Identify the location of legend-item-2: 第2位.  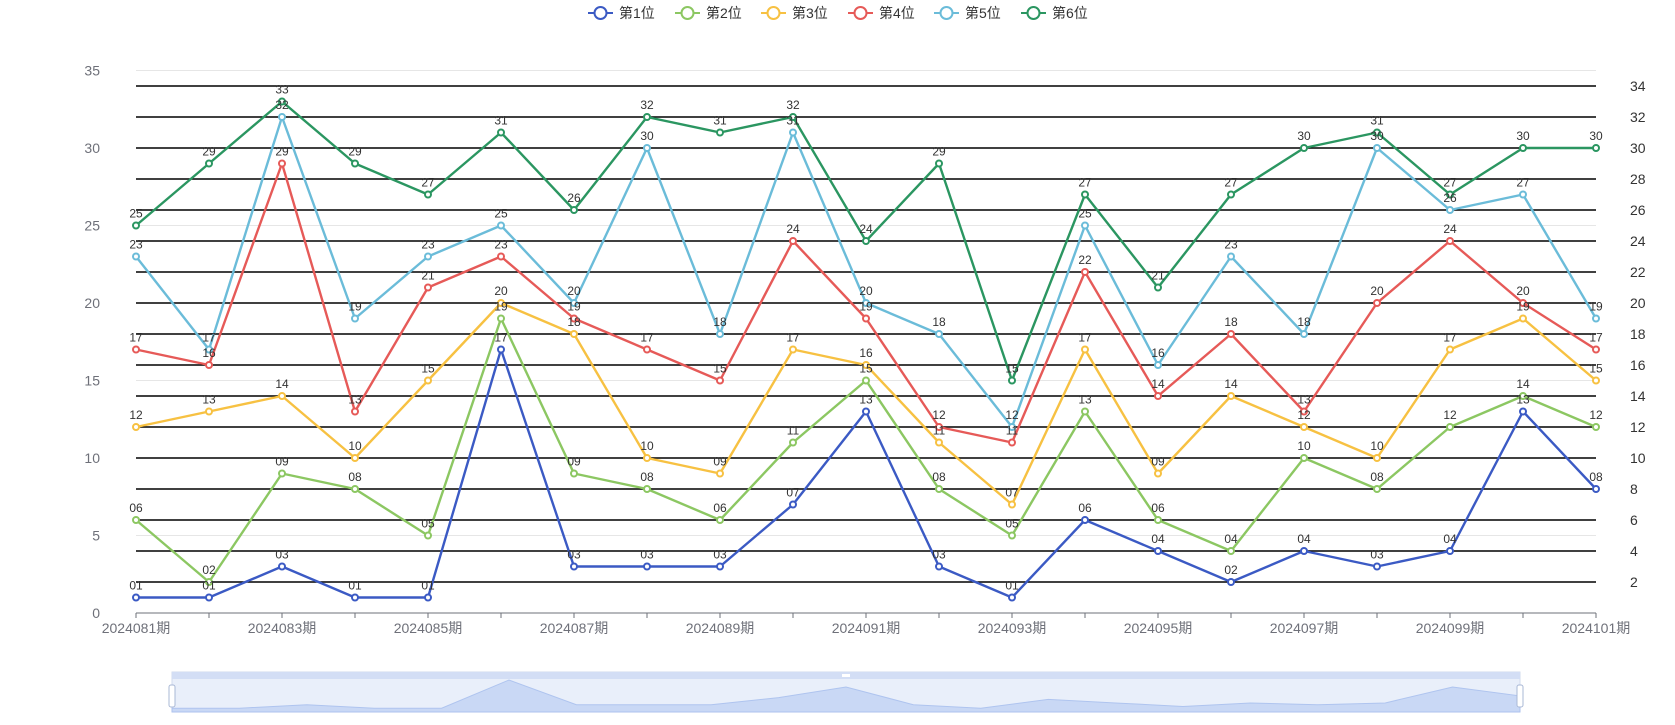
(708, 13).